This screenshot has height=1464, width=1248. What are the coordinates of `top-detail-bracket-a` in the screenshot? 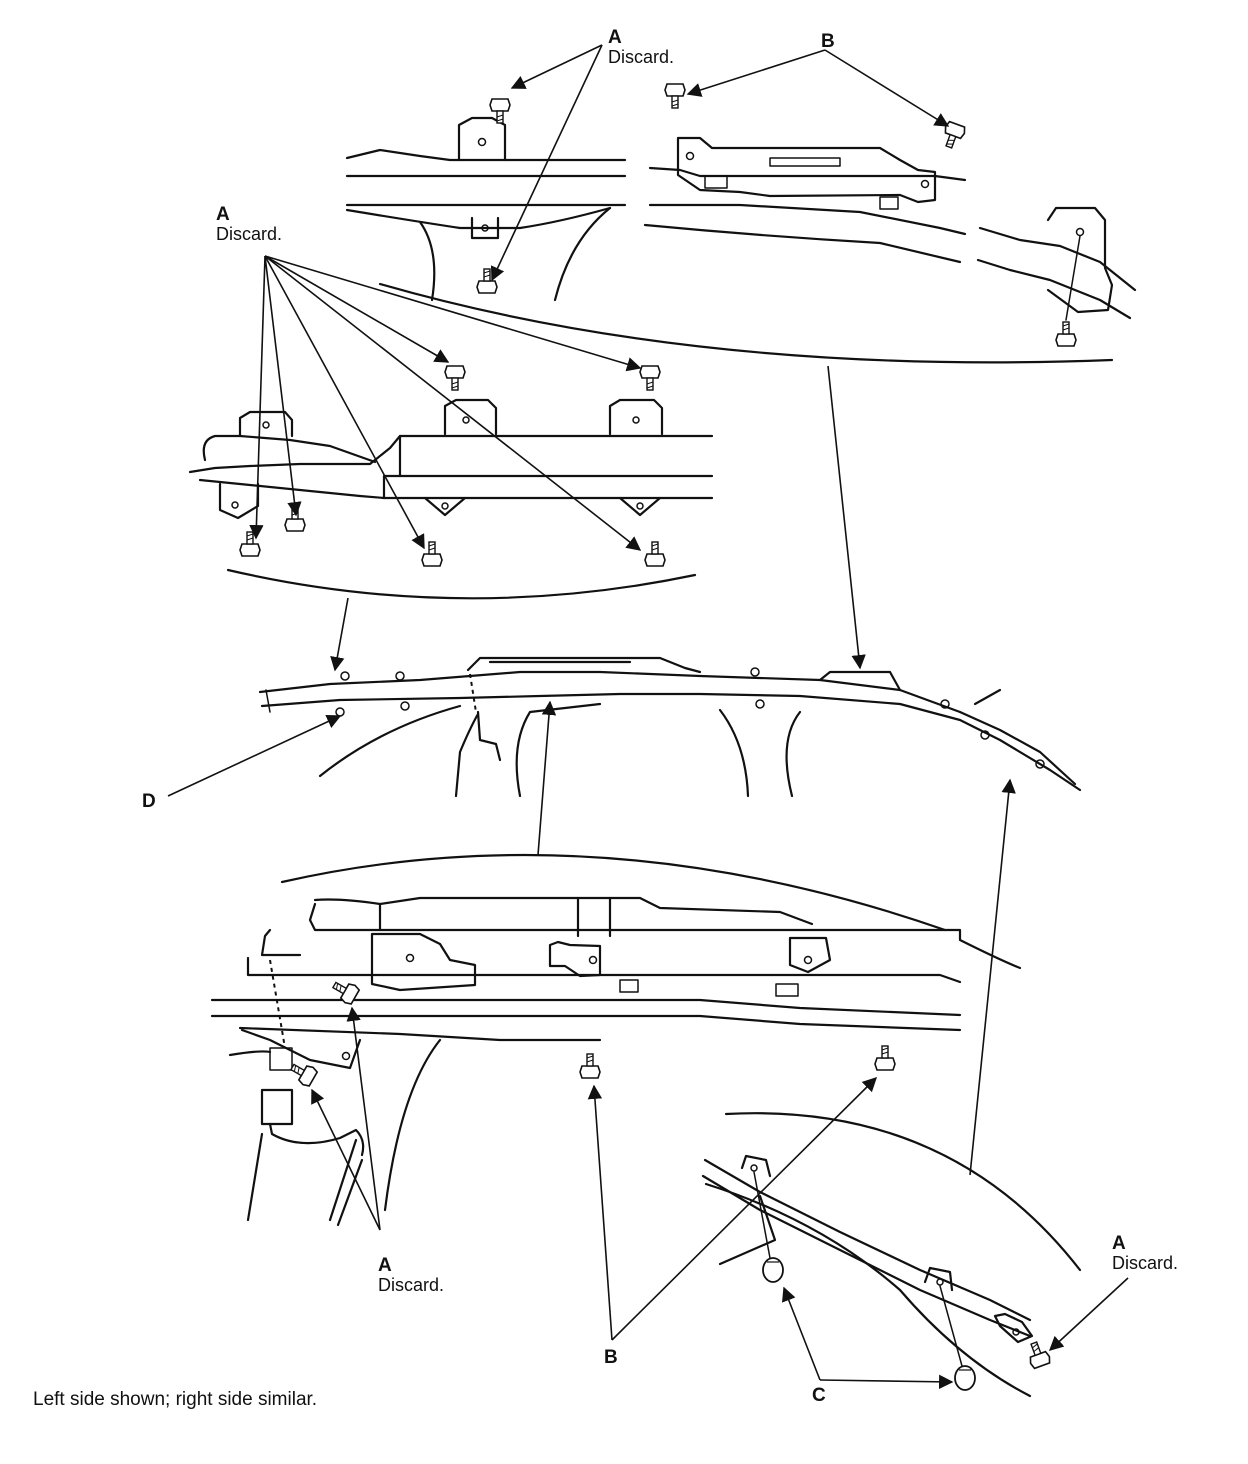 It's located at (486, 200).